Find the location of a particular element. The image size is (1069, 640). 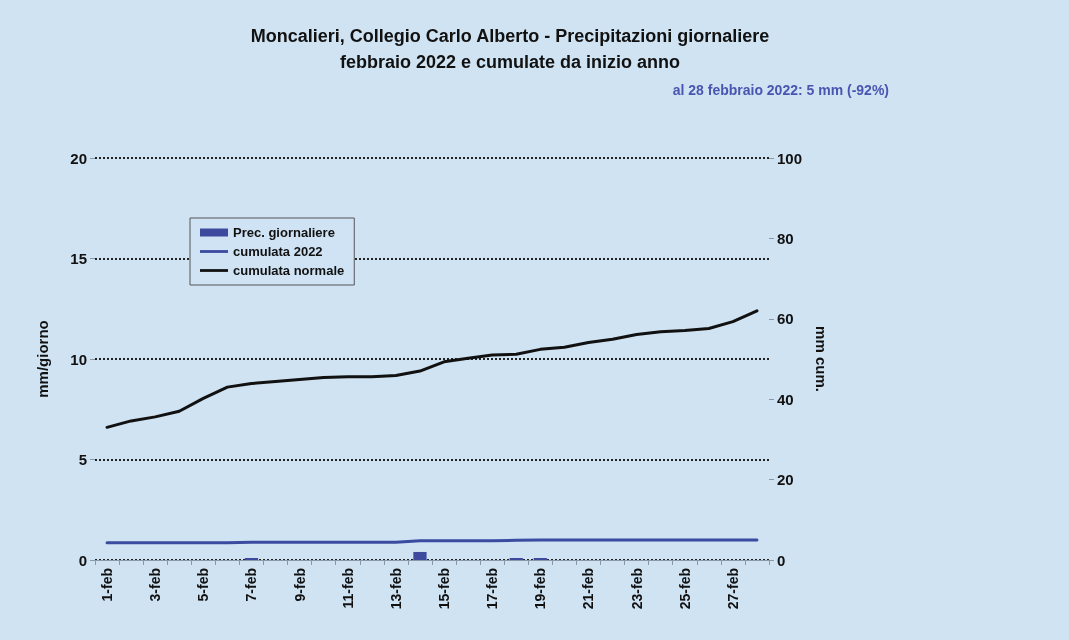

chart-title: Moncalieri, Collegio Carlo Alberto - Precipitazioni giornaliere febbraio 2022 e cumulate da inizio anno is located at coordinates (510, 49).